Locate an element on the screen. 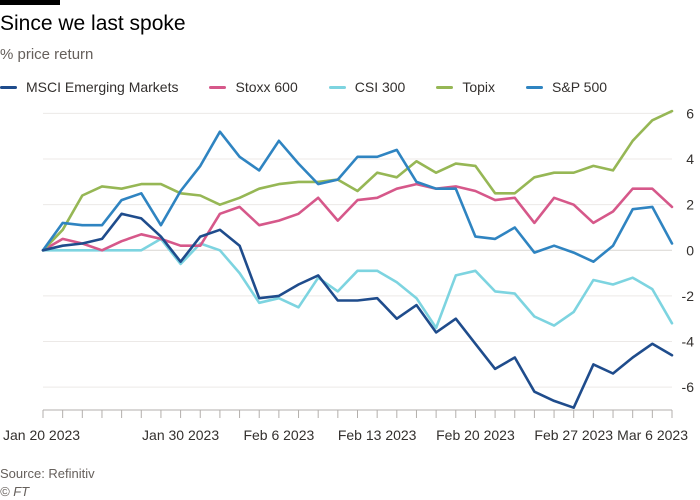 The width and height of the screenshot is (700, 500). chart-subtitle: % price return is located at coordinates (47, 54).